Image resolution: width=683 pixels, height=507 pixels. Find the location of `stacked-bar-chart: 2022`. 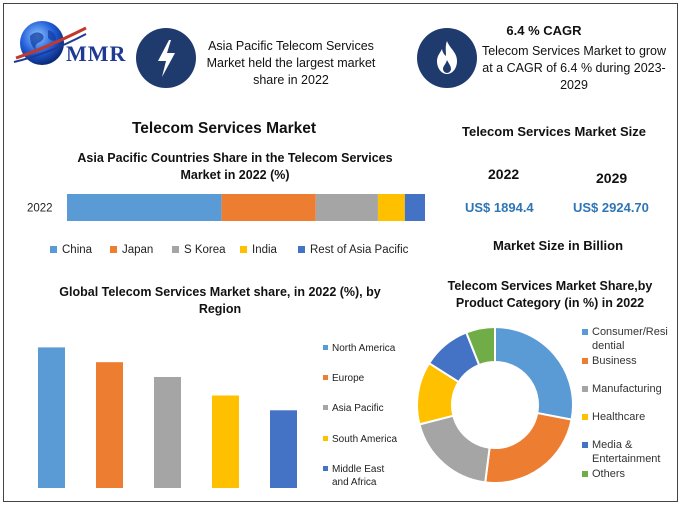

stacked-bar-chart: 2022 is located at coordinates (226, 207).